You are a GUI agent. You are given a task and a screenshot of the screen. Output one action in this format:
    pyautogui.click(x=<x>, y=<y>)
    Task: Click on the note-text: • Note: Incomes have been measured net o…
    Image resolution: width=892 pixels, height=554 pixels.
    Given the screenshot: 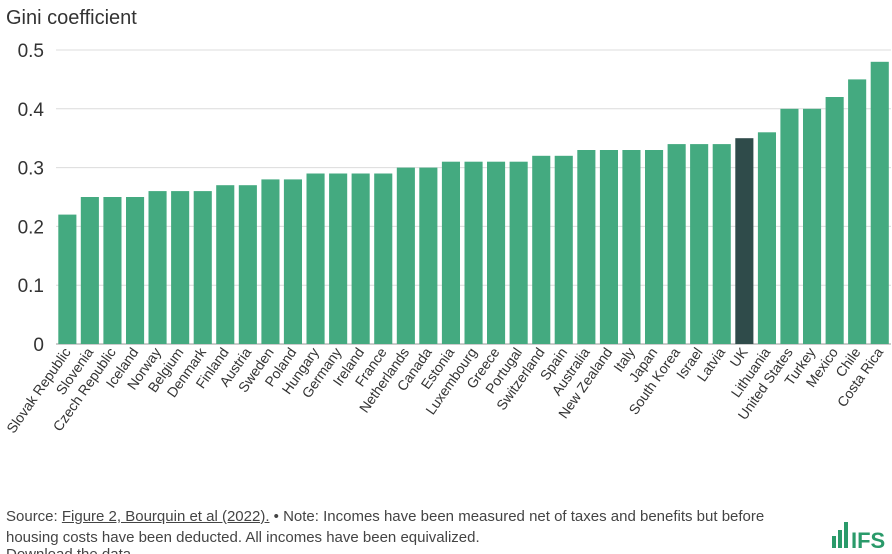 What is the action you would take?
    pyautogui.click(x=385, y=527)
    